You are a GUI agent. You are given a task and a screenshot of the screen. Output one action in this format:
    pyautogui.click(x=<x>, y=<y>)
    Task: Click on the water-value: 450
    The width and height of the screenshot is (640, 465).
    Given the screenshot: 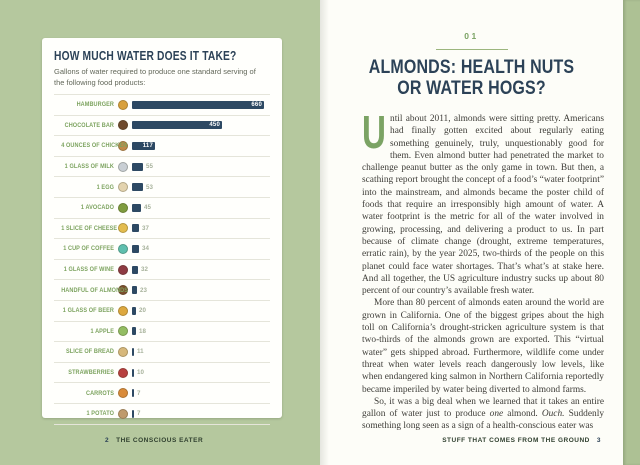 What is the action you would take?
    pyautogui.click(x=214, y=125)
    